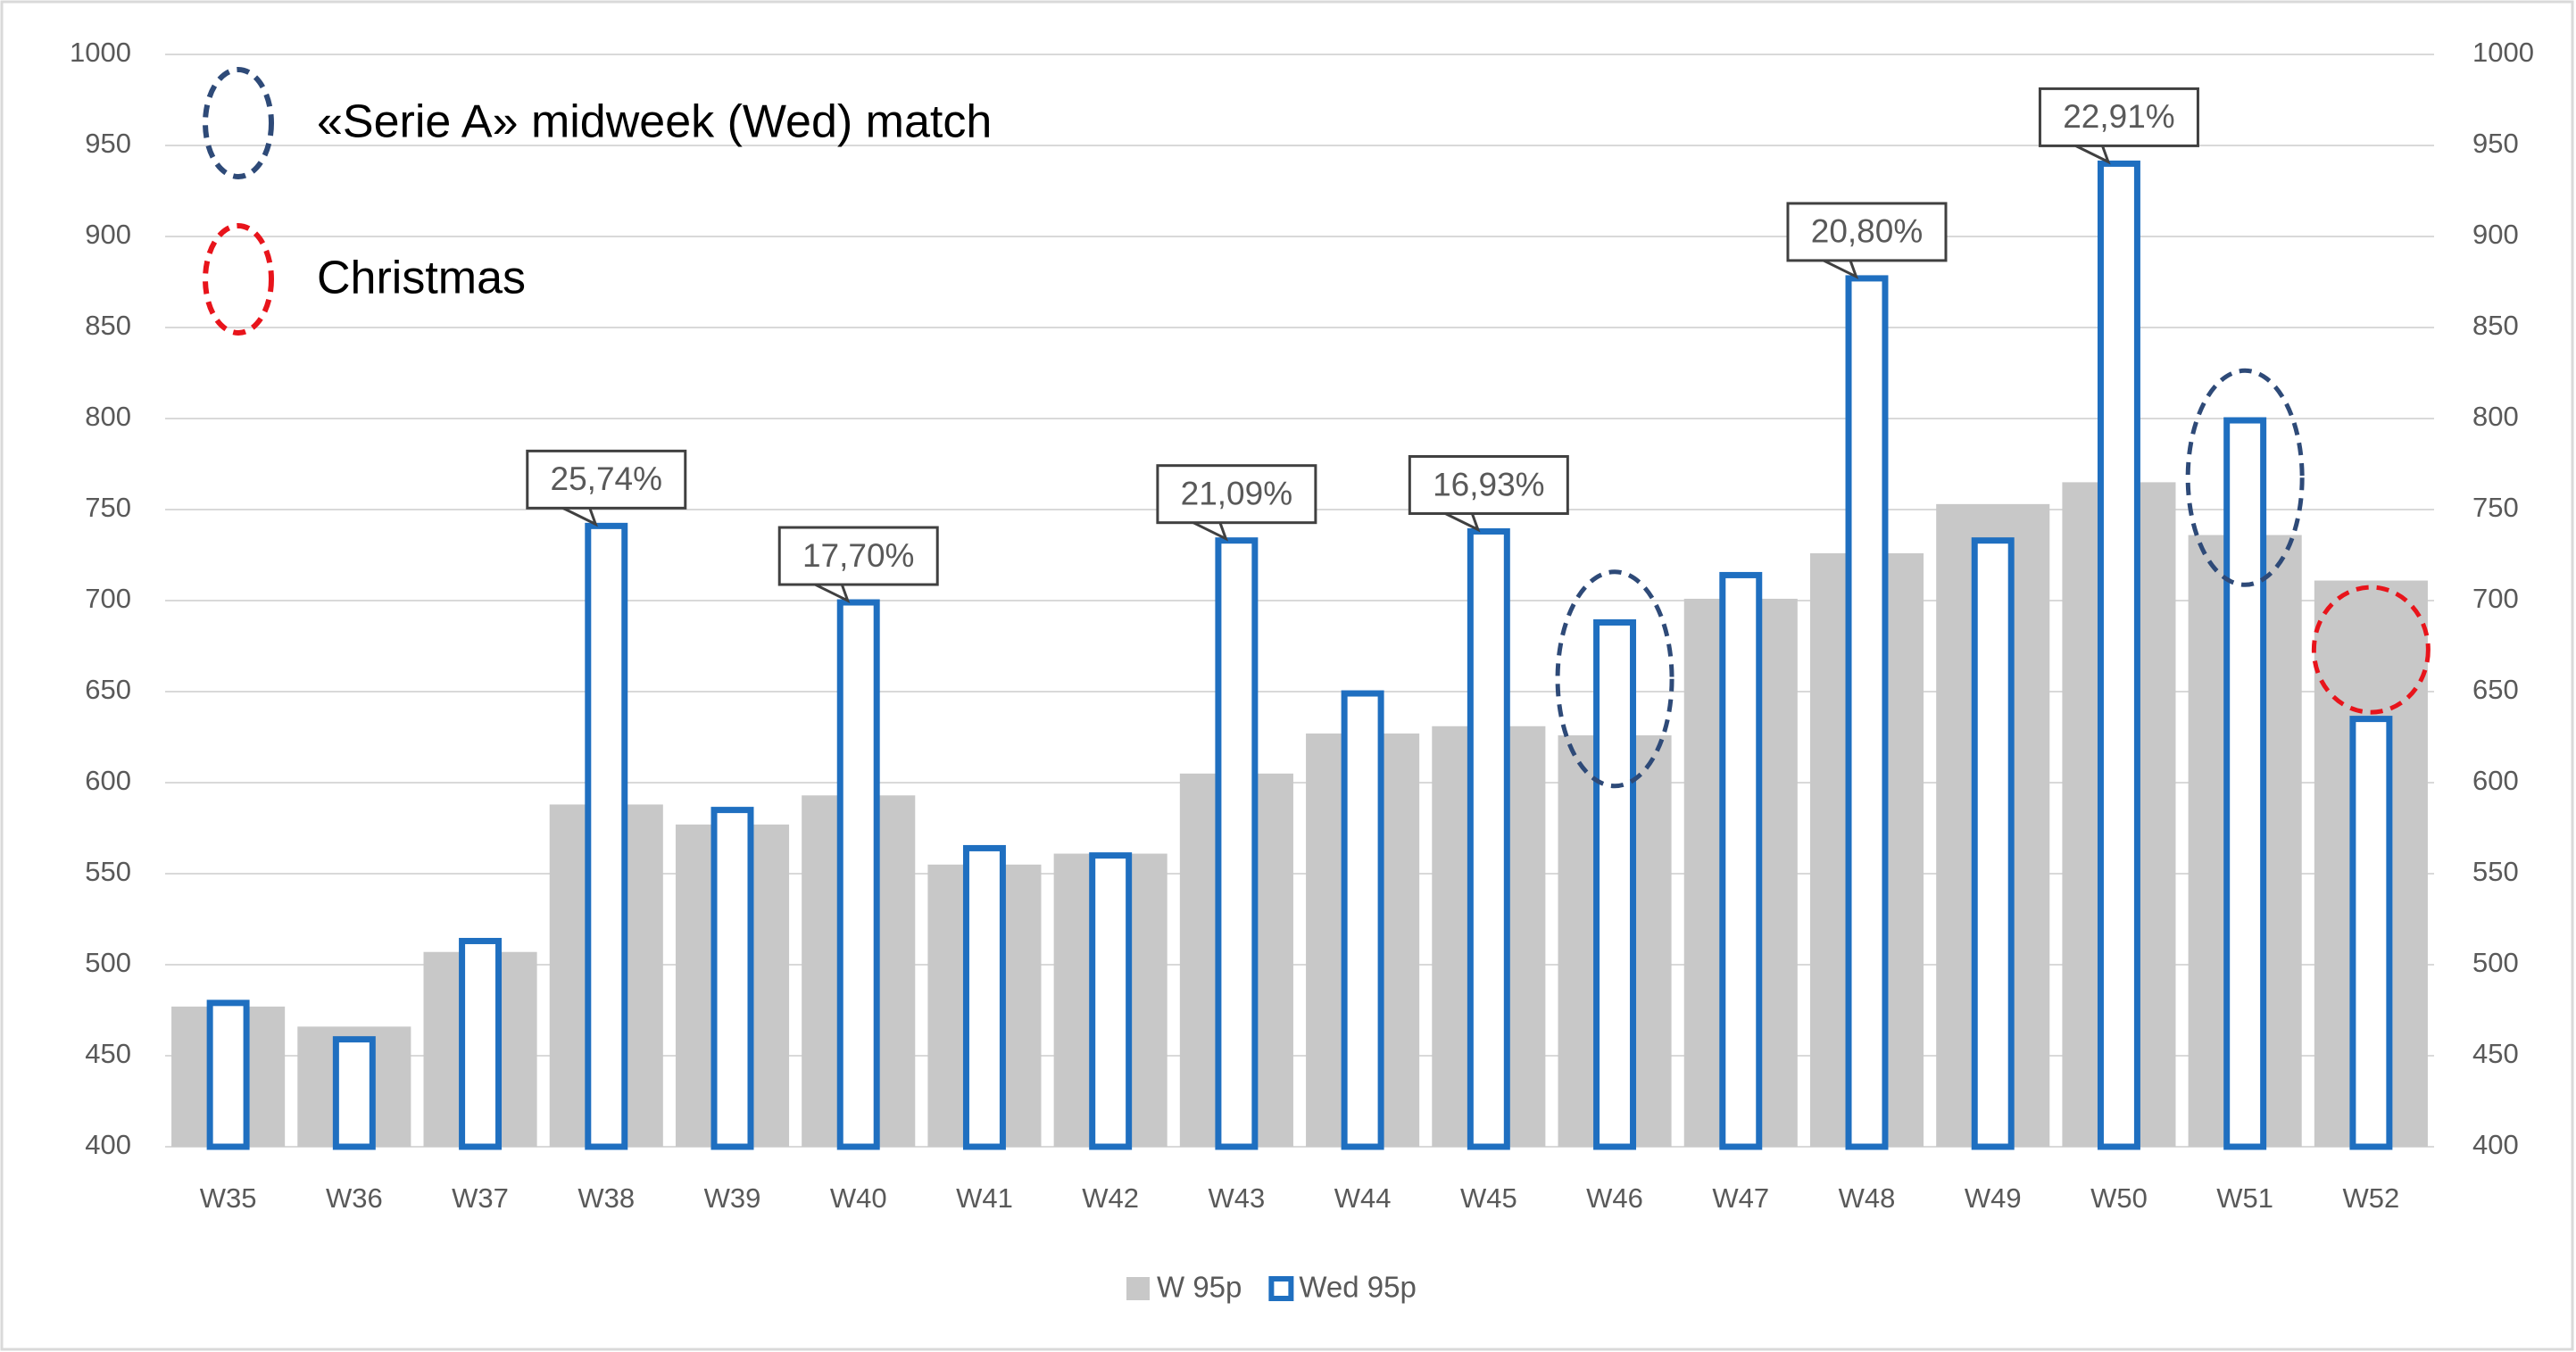 The width and height of the screenshot is (2576, 1352). Describe the element at coordinates (2495, 326) in the screenshot. I see `y2-tick-label: 850` at that location.